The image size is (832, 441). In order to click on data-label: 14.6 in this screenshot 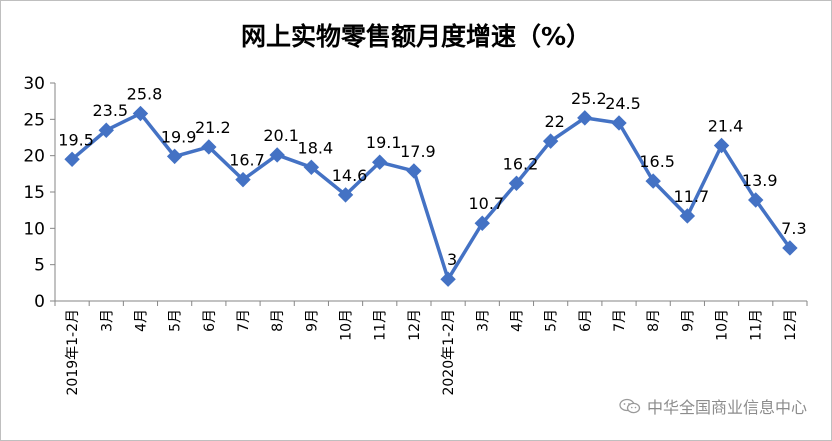, I will do `click(350, 175)`.